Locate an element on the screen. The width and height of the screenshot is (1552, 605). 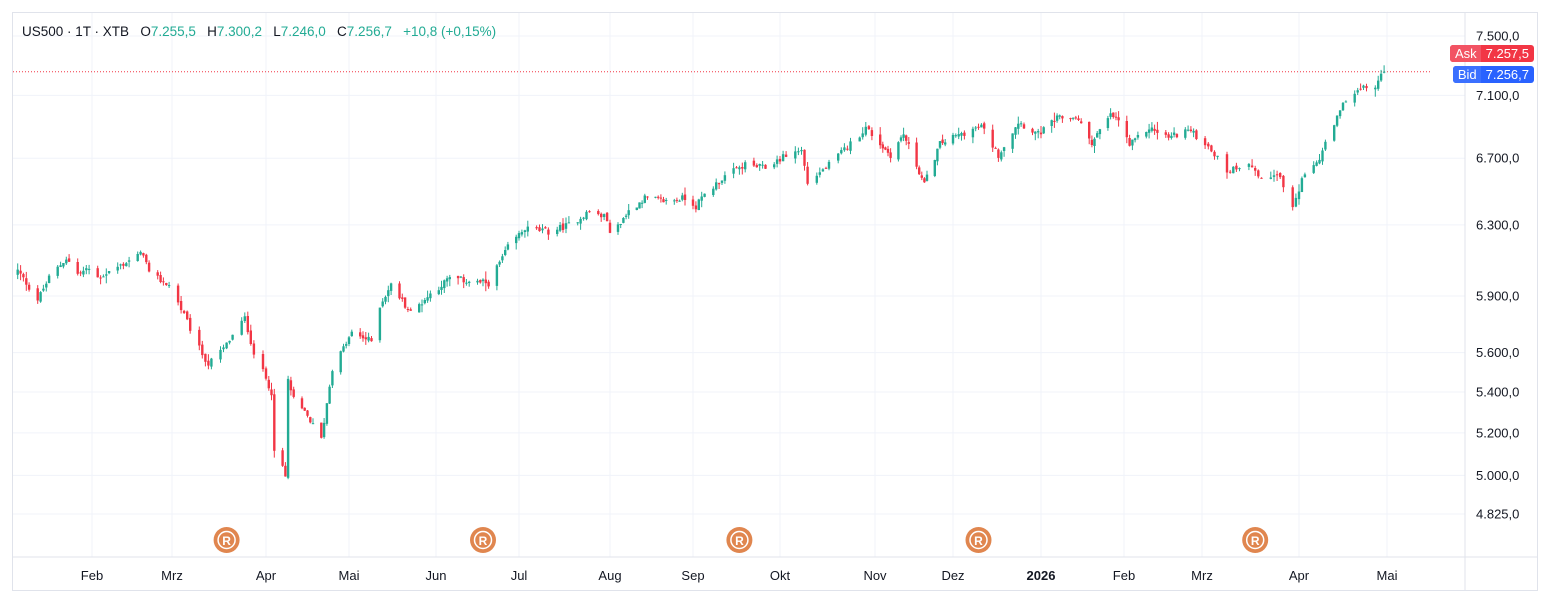
legend-low-value: 7.246,0 is located at coordinates (303, 31).